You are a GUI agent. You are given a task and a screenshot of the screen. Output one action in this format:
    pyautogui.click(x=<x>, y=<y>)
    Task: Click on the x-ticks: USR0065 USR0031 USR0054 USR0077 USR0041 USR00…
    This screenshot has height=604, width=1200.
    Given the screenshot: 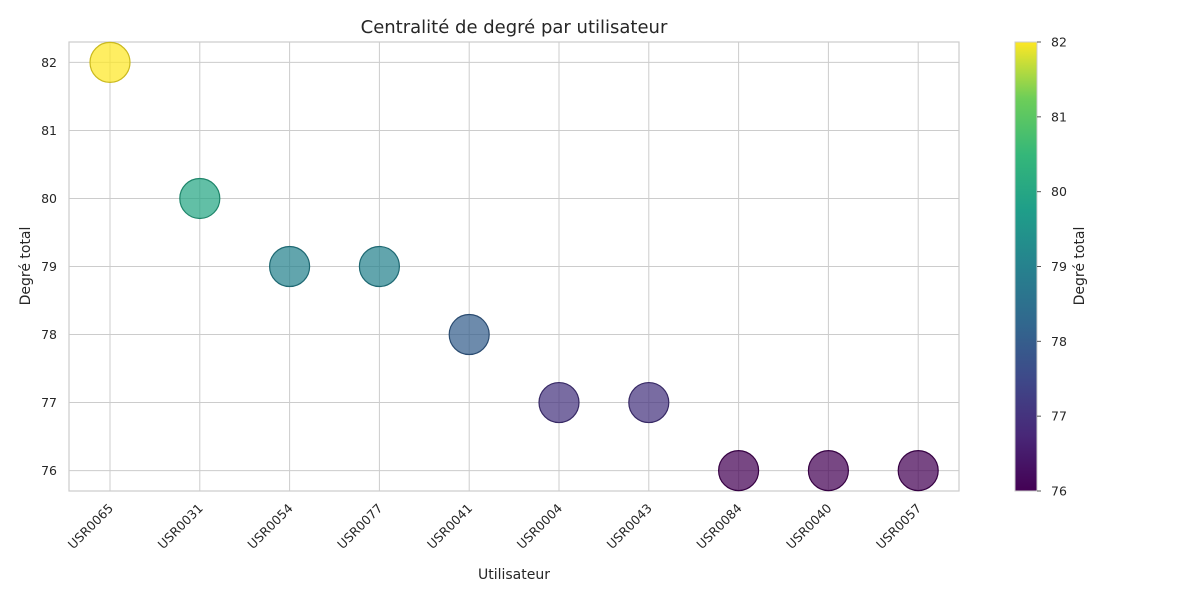 What is the action you would take?
    pyautogui.click(x=495, y=525)
    